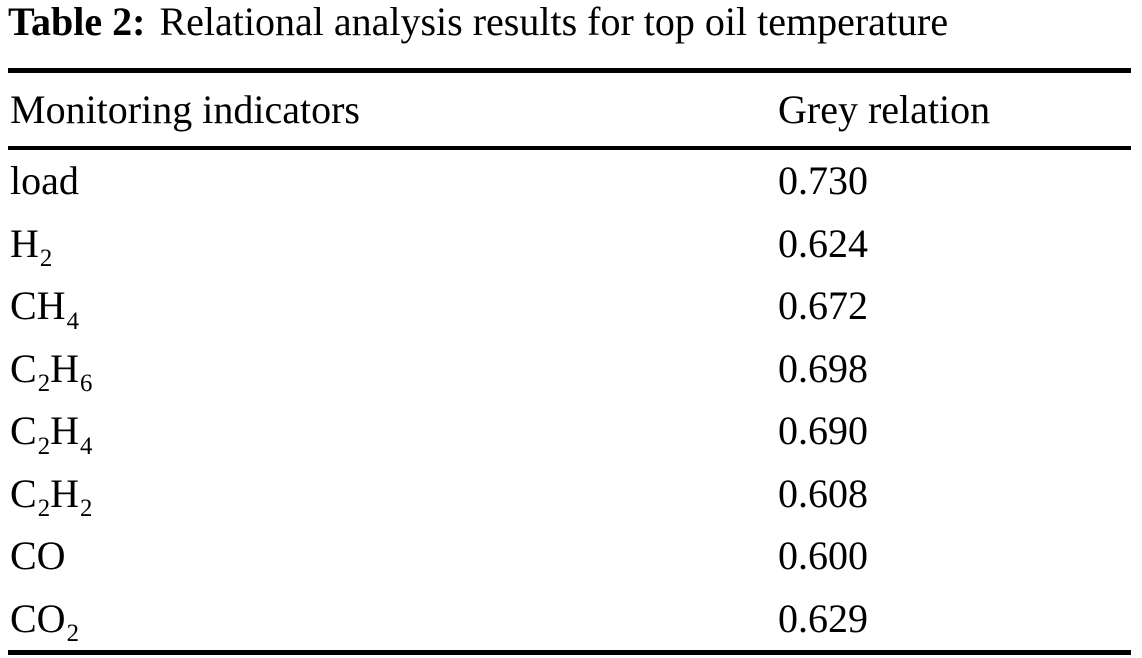  I want to click on indicator-text: load, so click(44, 181).